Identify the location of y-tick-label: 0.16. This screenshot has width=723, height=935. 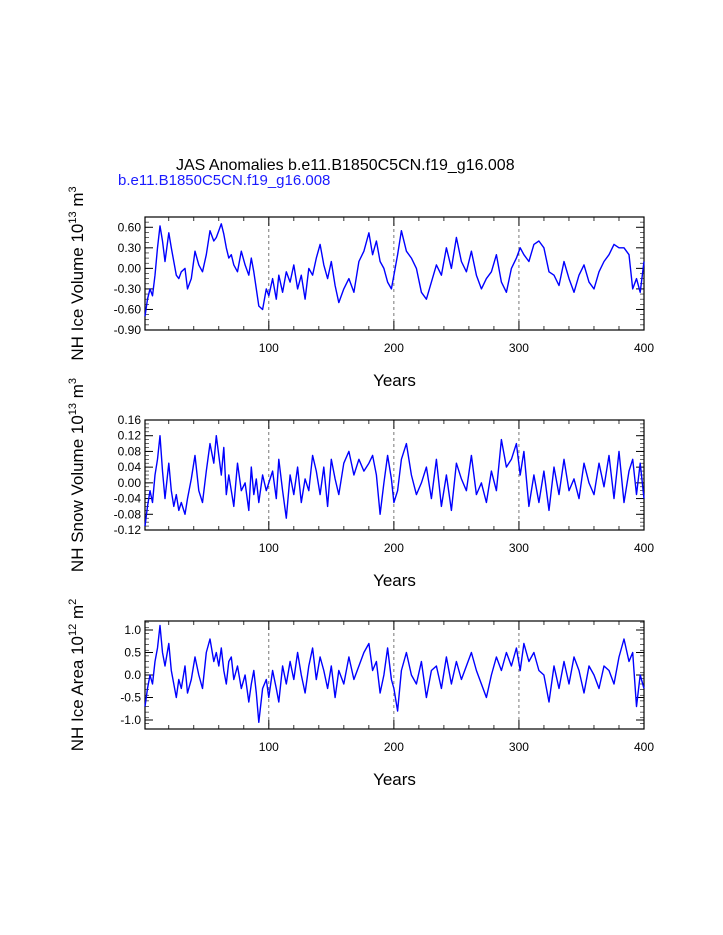
(130, 420).